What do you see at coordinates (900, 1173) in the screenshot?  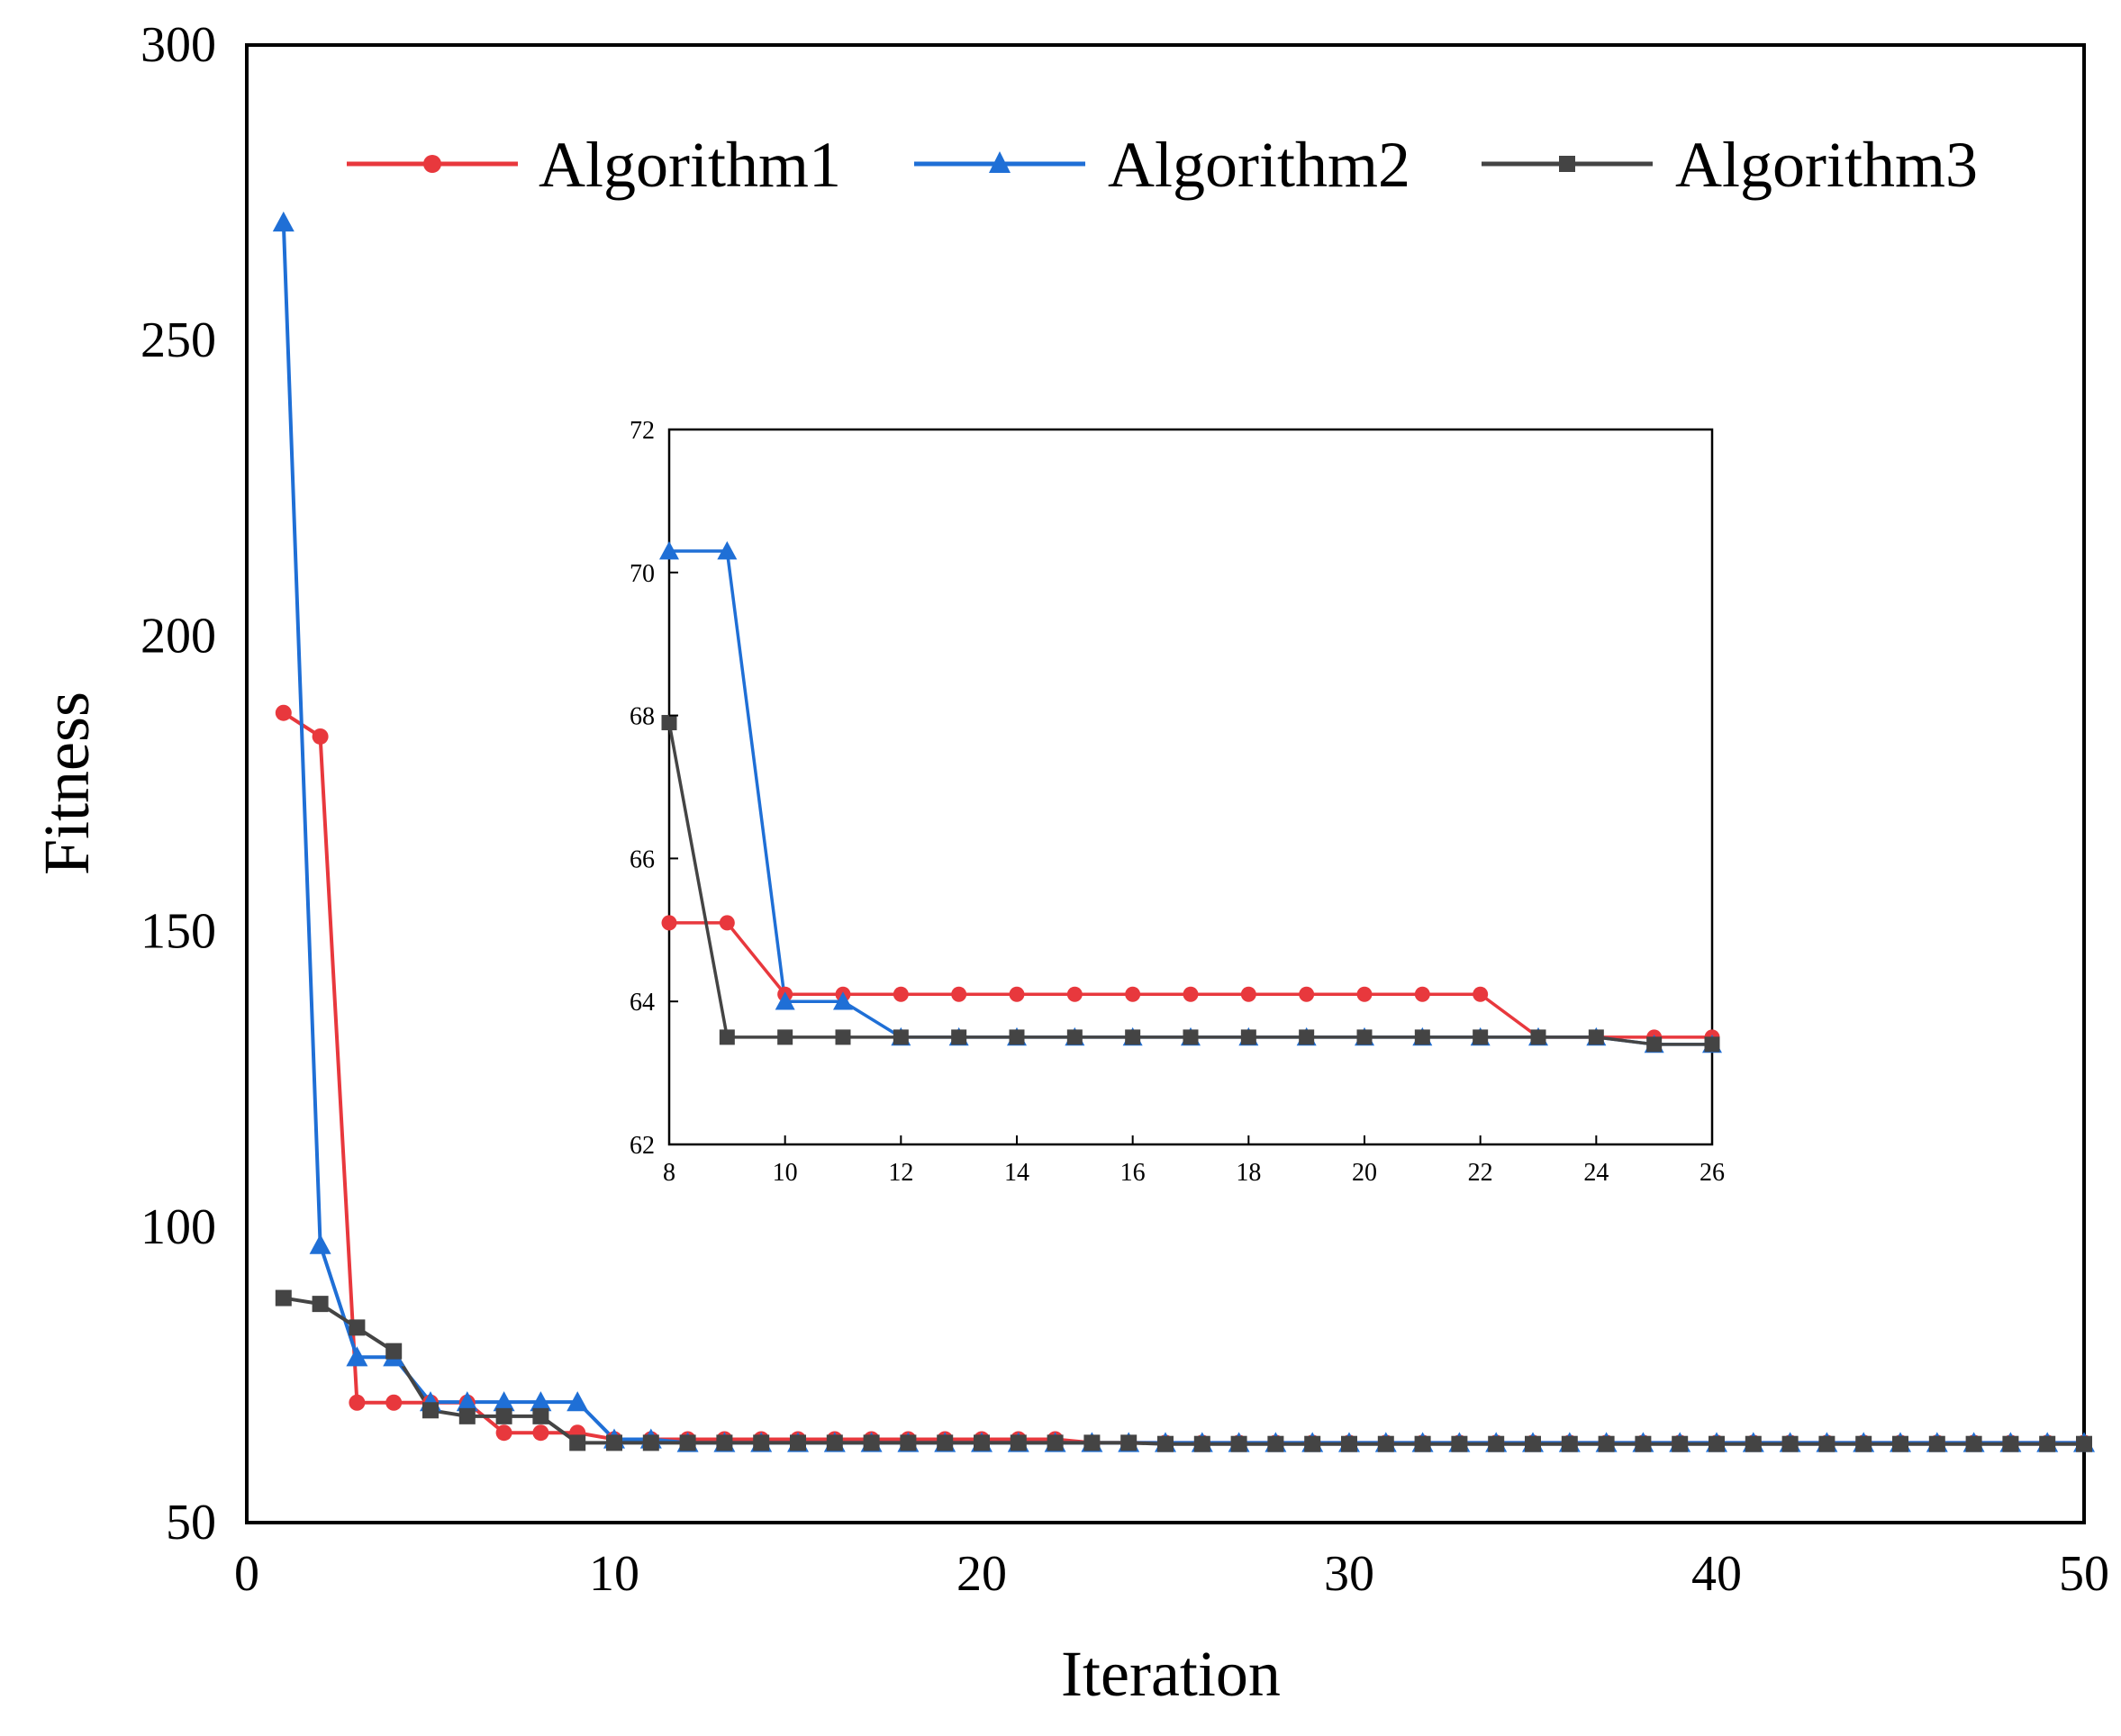 I see `inset-x-tick-label-12: 12` at bounding box center [900, 1173].